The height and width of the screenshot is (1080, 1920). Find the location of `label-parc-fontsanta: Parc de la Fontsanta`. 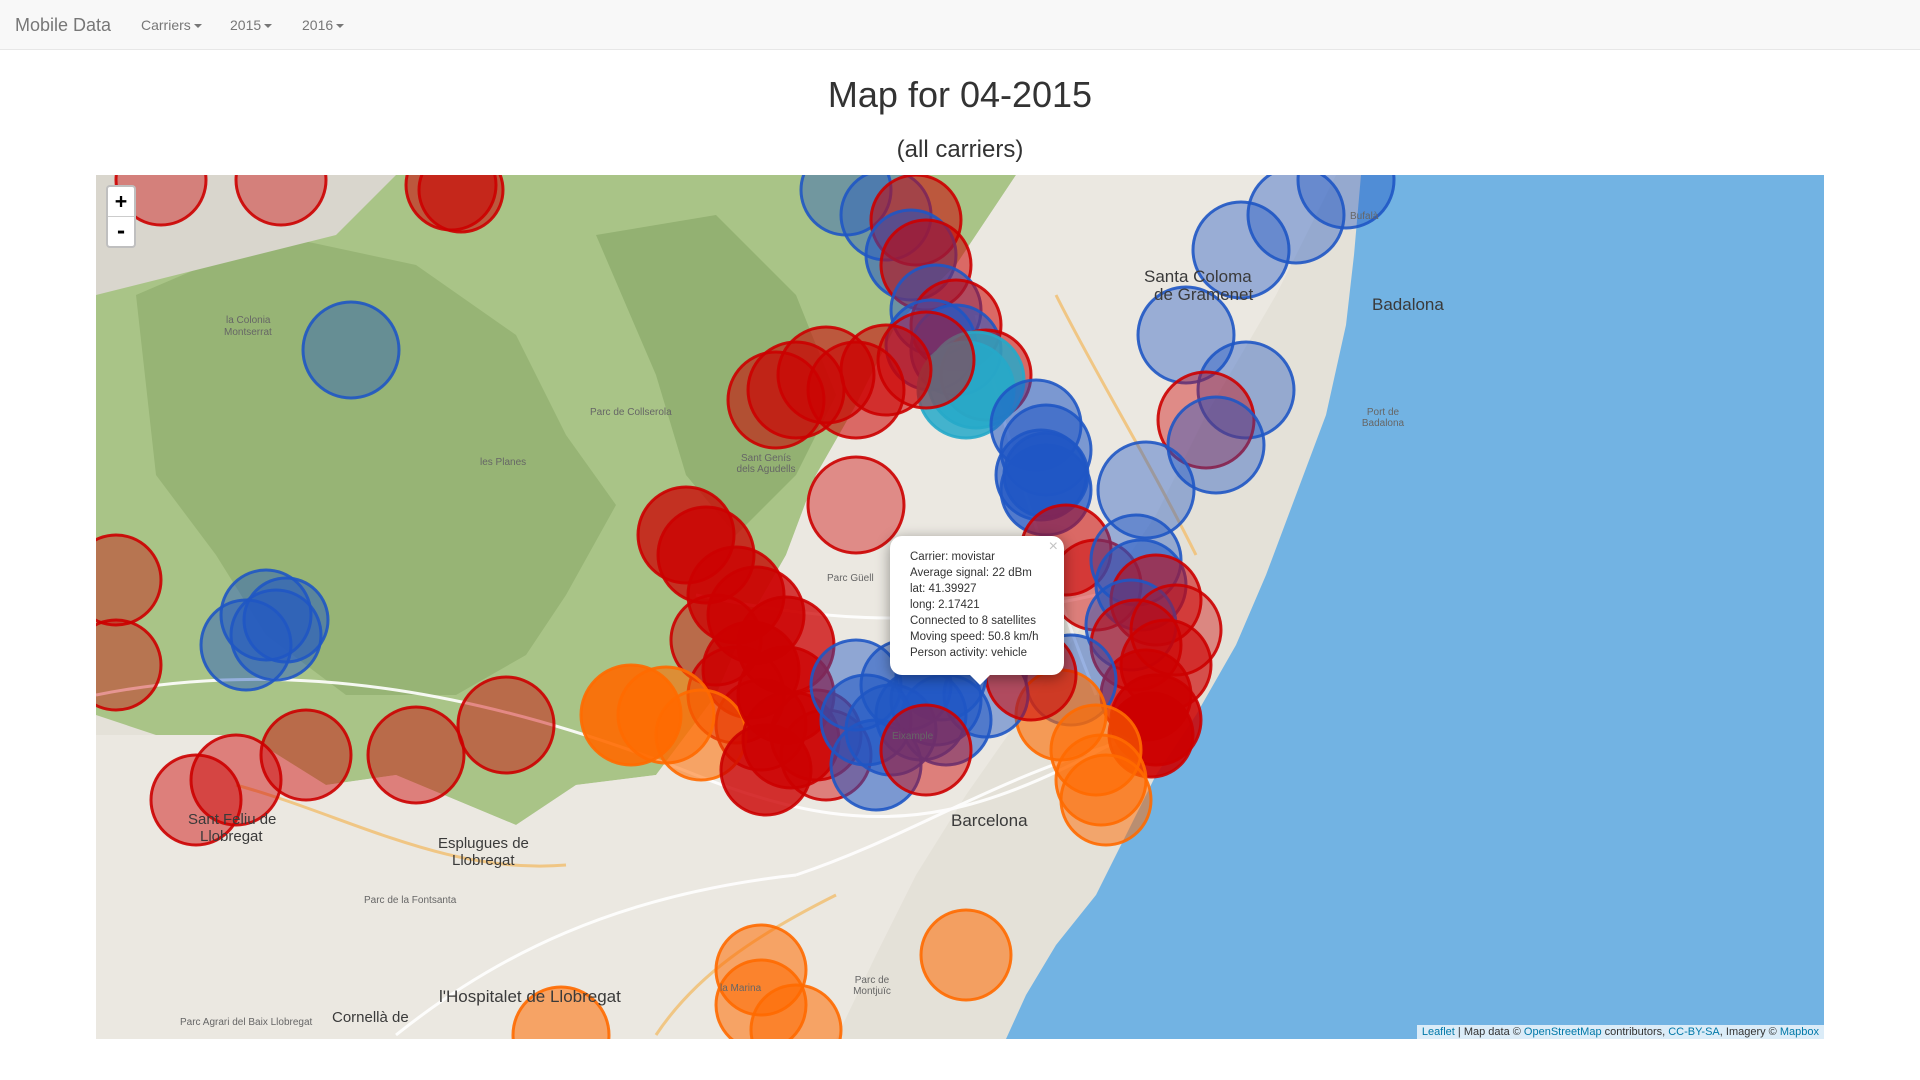

label-parc-fontsanta: Parc de la Fontsanta is located at coordinates (410, 900).